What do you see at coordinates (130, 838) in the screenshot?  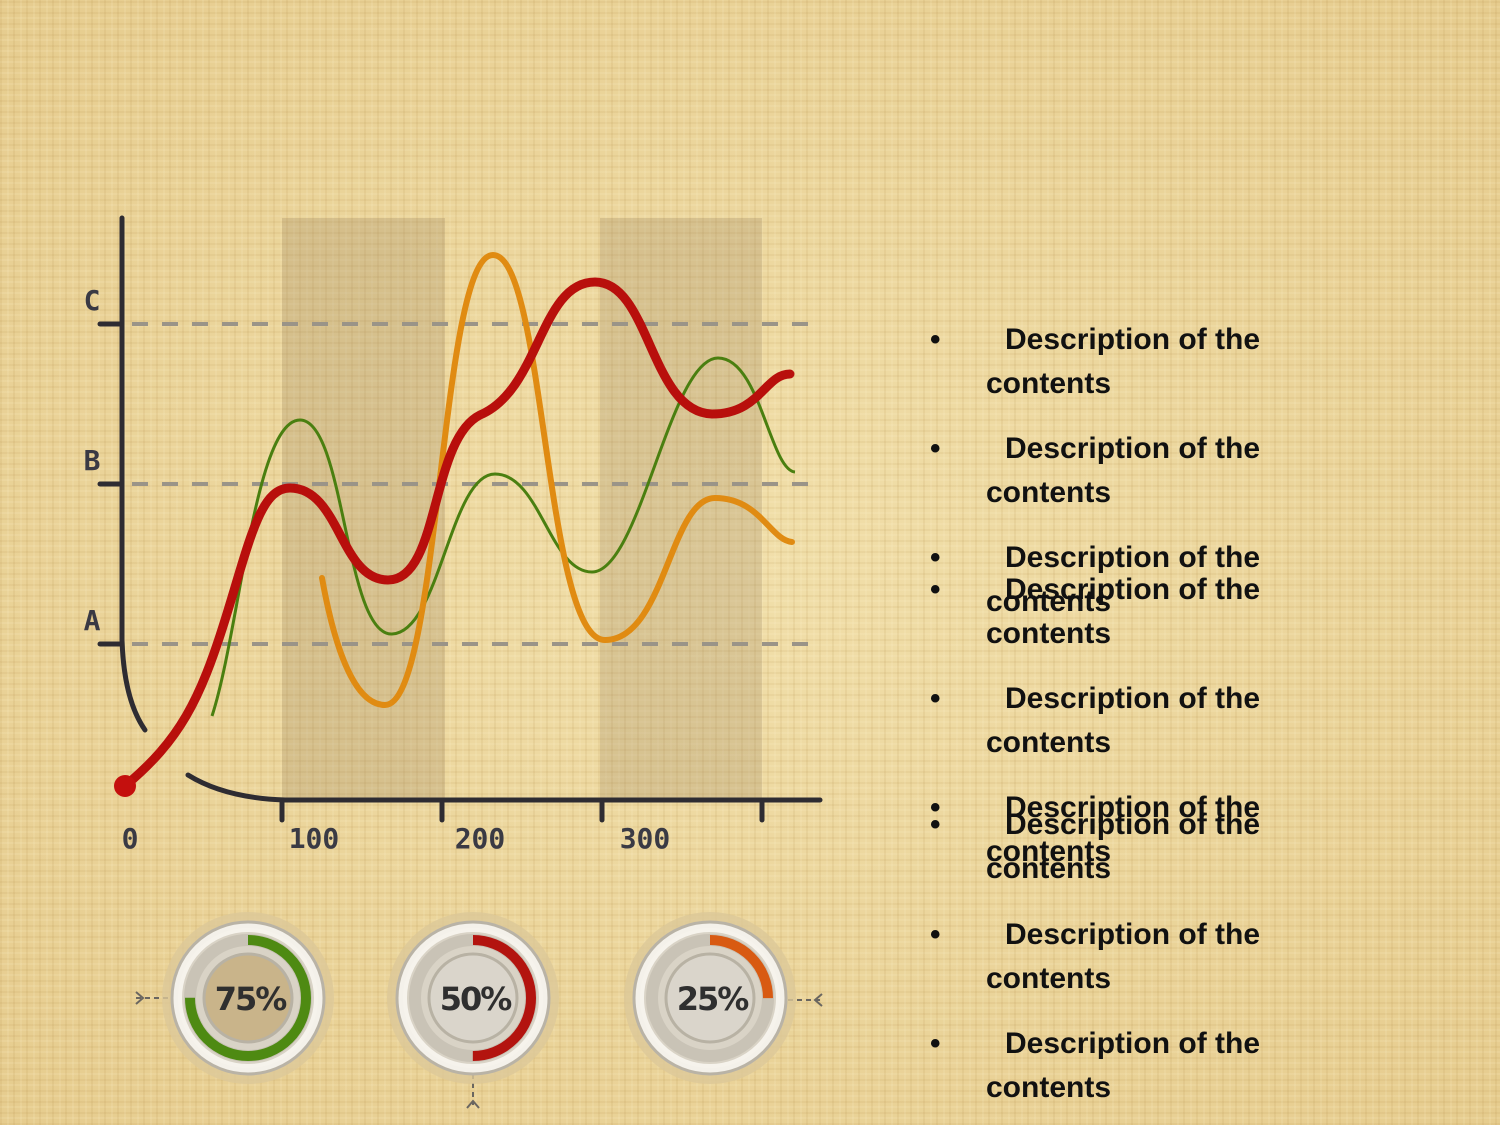 I see `x-axis-label: 0` at bounding box center [130, 838].